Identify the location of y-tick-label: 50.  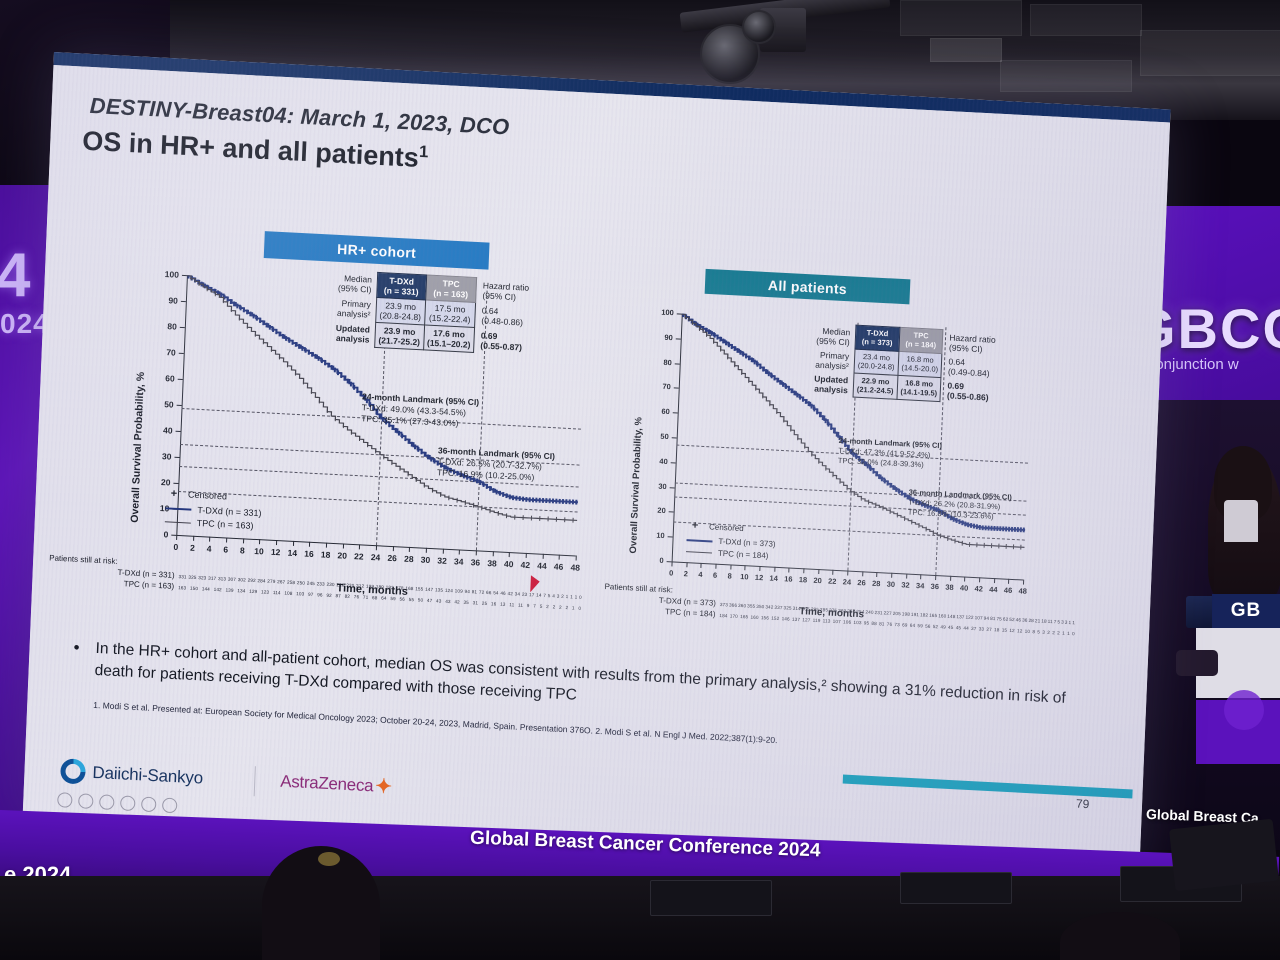
(664, 436).